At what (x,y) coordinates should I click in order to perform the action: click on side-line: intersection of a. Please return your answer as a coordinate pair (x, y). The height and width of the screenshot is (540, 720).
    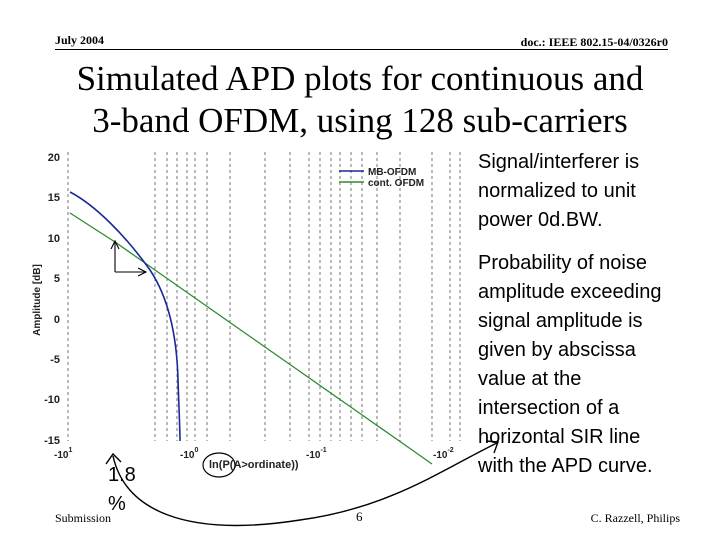
    Looking at the image, I should click on (549, 408).